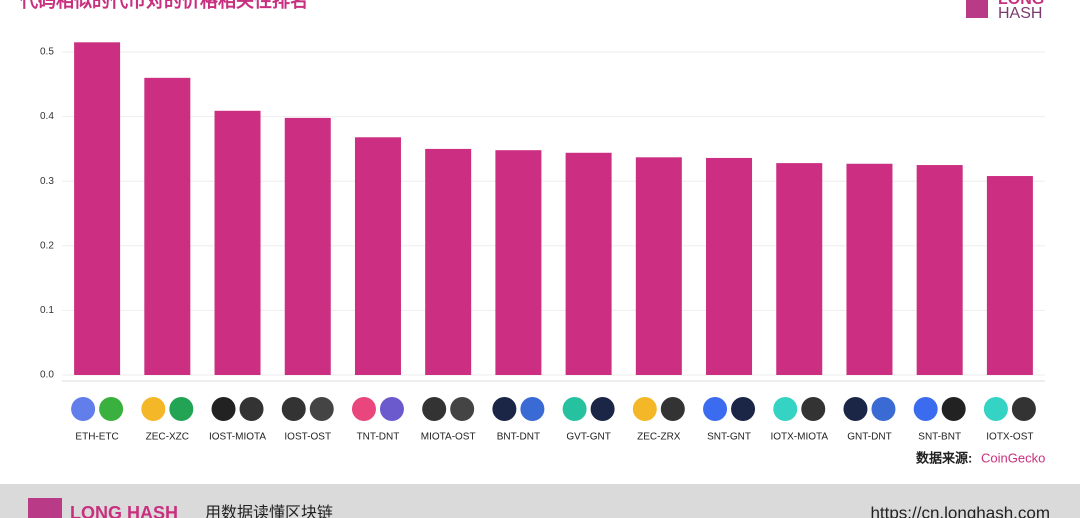  Describe the element at coordinates (1021, 4) in the screenshot. I see `logo-top: LONG` at that location.